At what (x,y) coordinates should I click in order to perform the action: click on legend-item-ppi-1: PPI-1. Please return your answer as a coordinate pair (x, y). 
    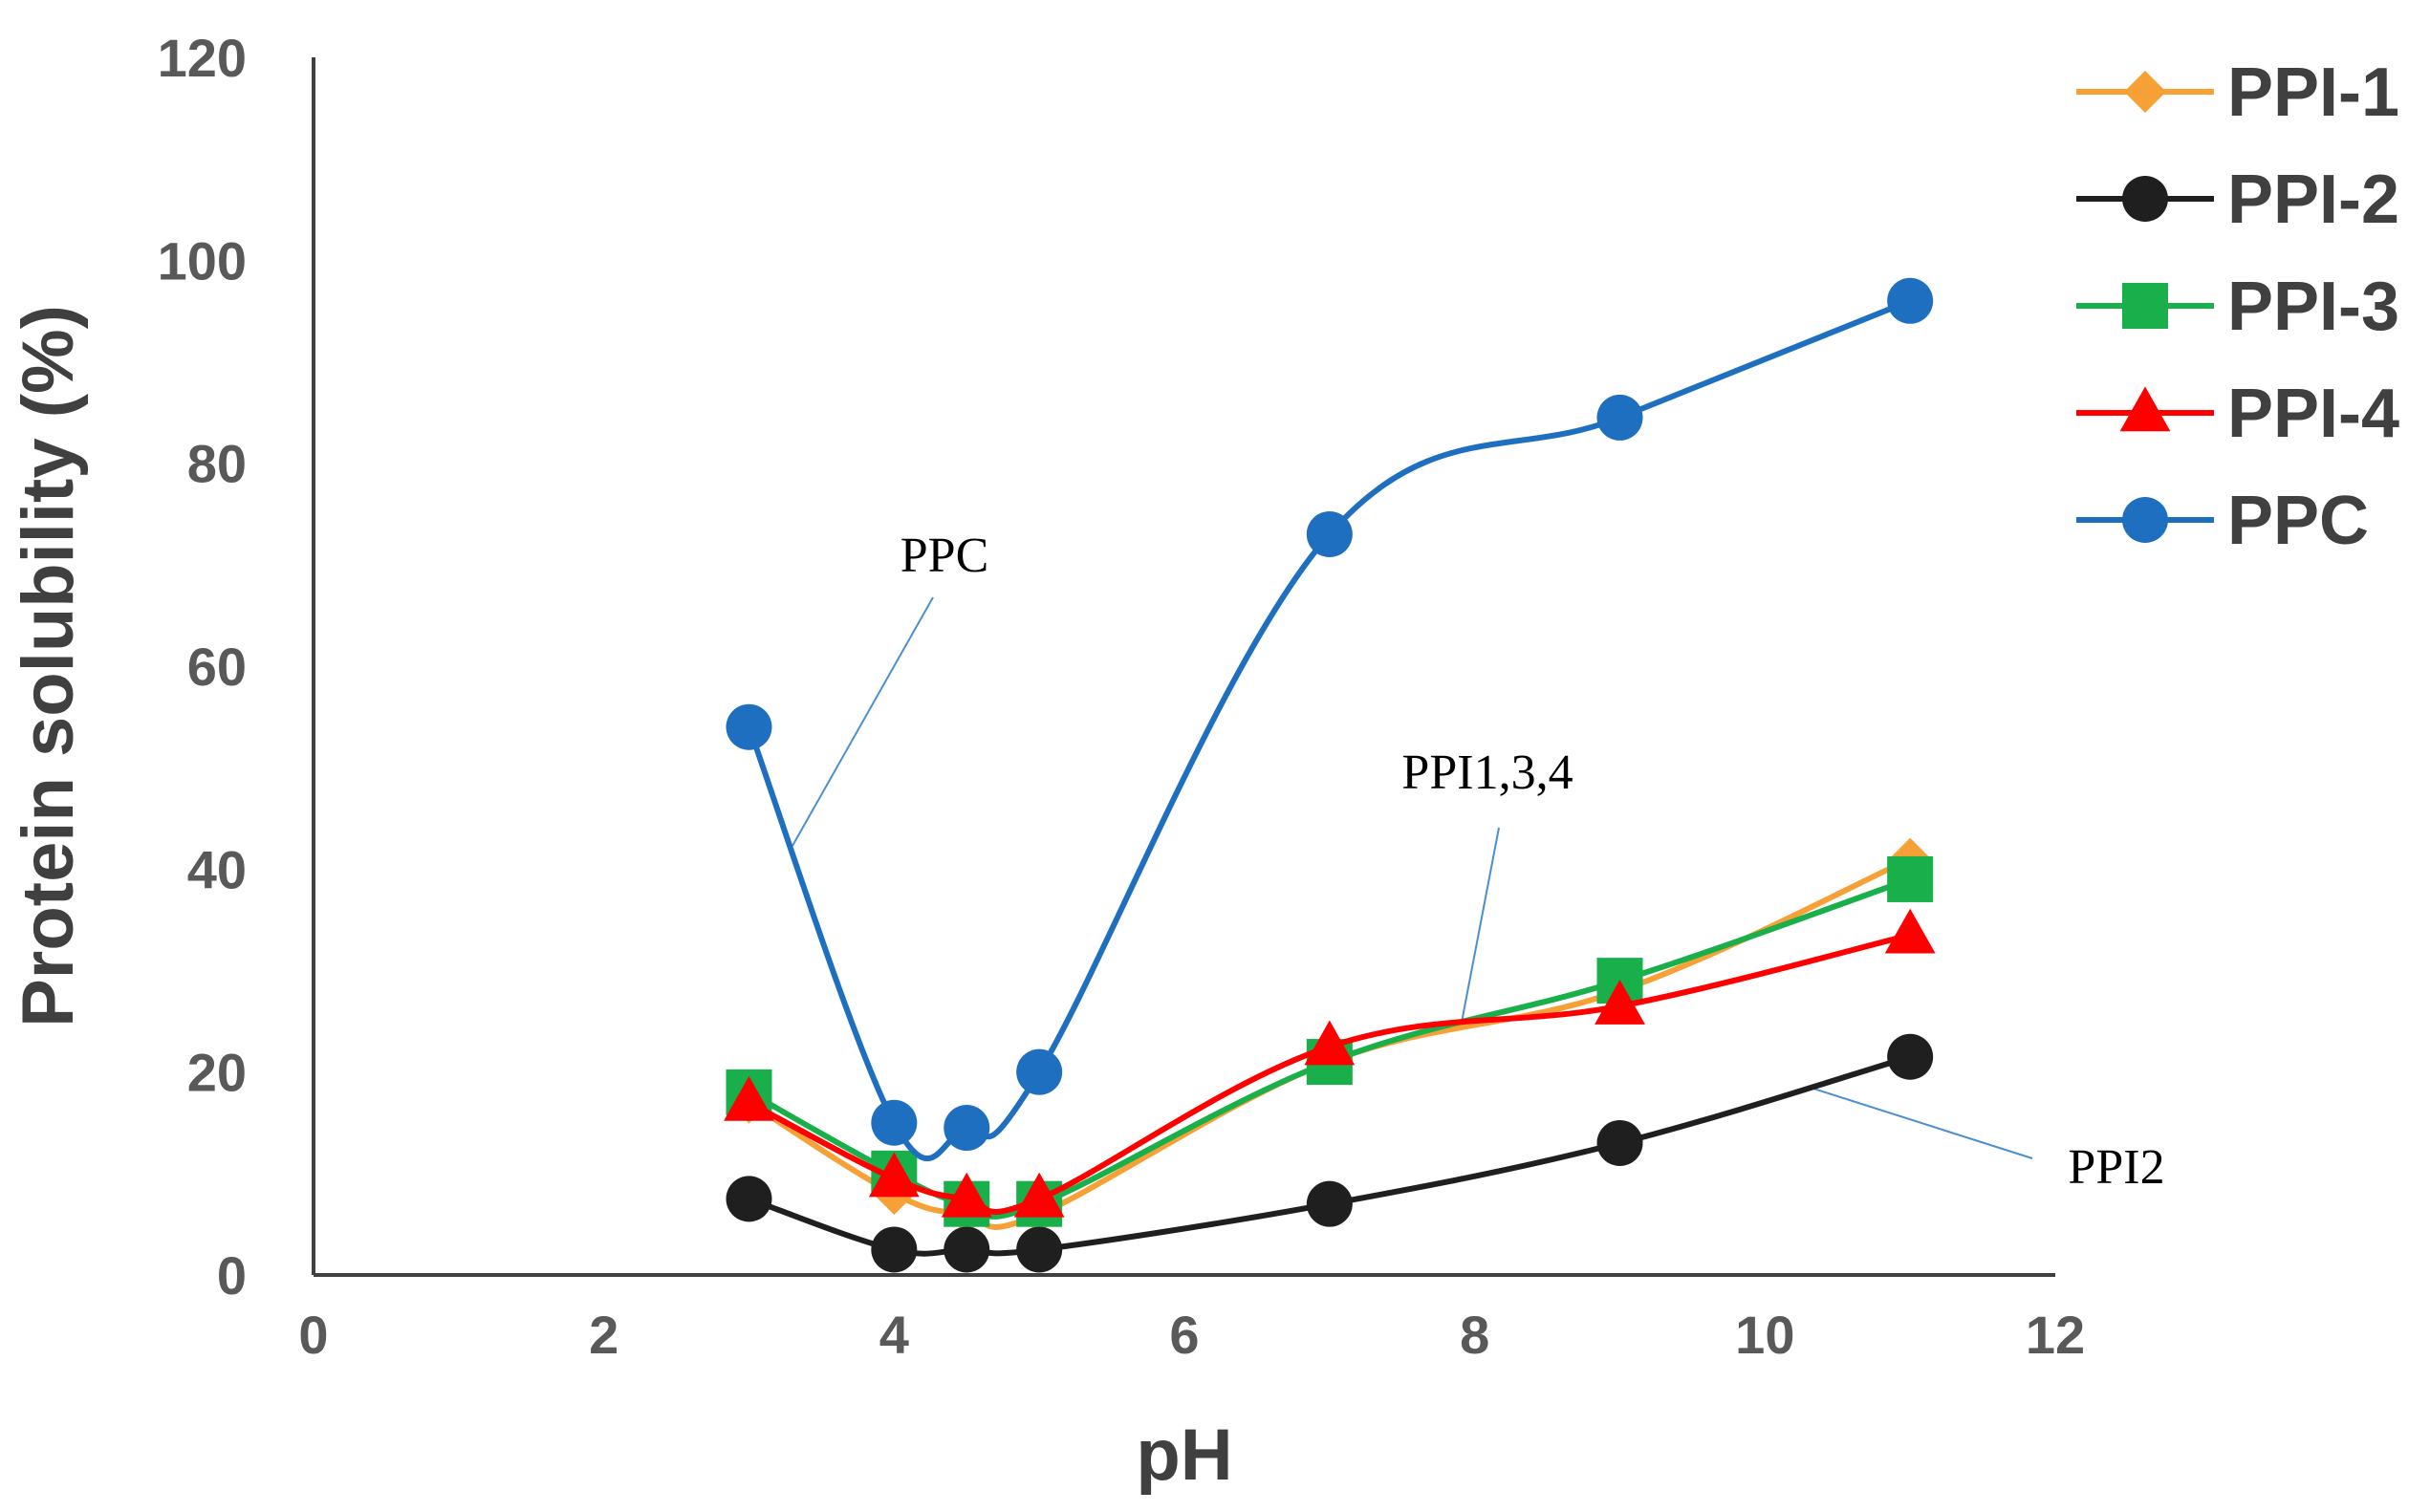
    Looking at the image, I should click on (2237, 92).